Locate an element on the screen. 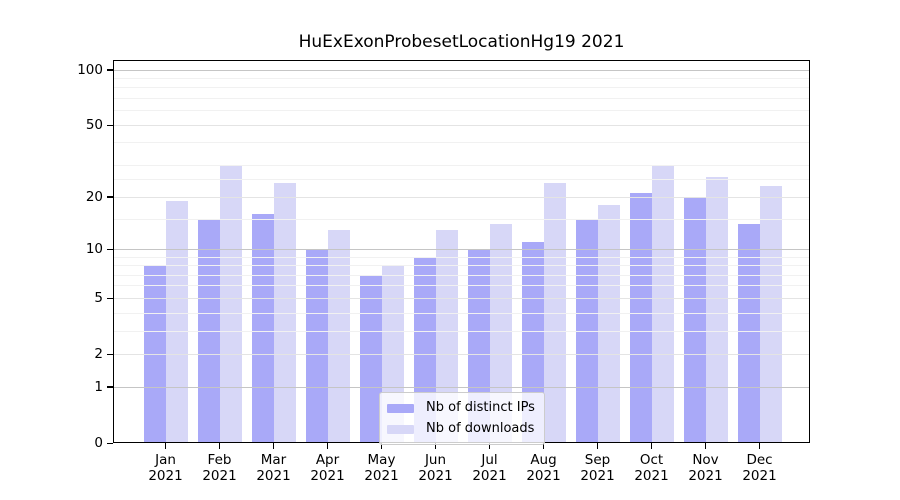  bar-downloads-jun is located at coordinates (446, 336).